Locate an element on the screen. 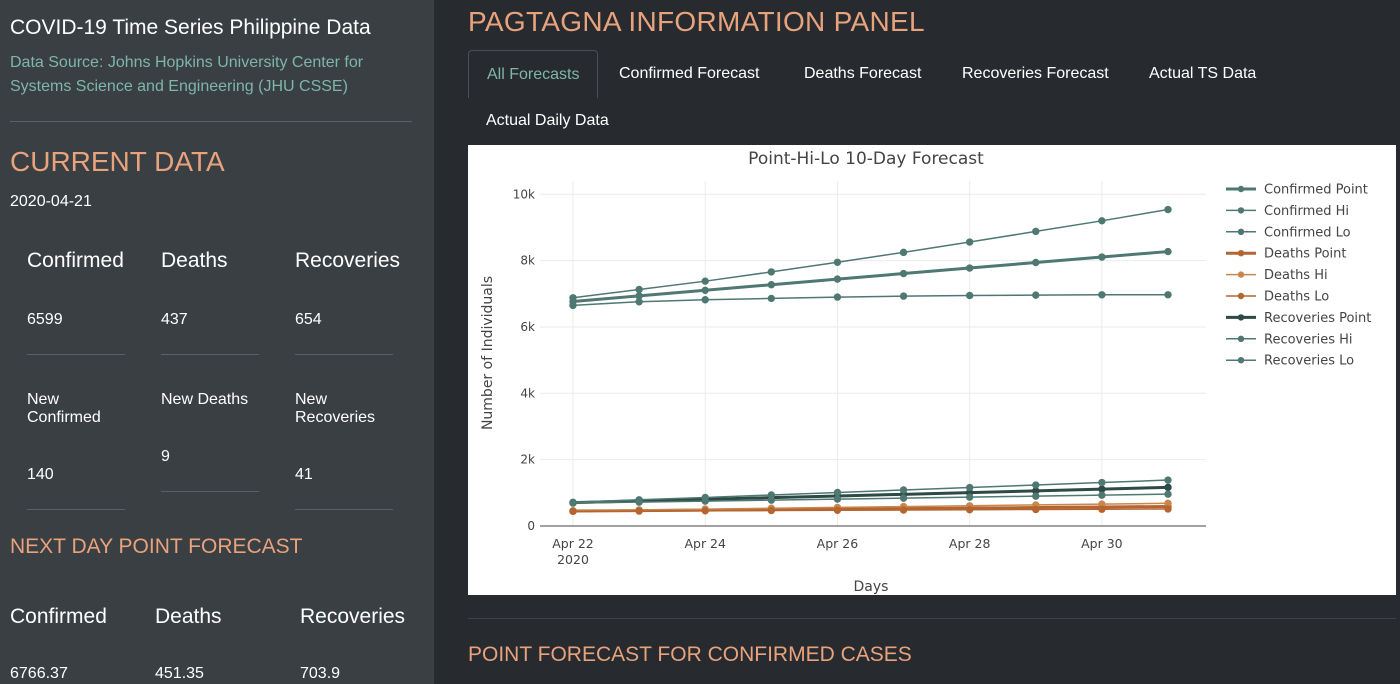  x-tick-label: Apr 24 is located at coordinates (705, 543).